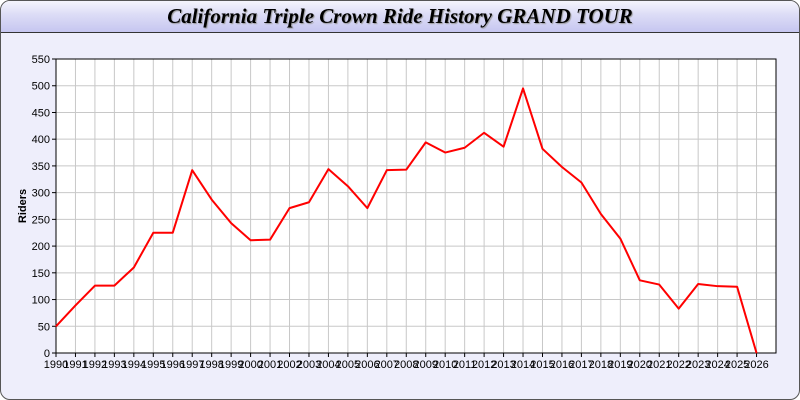  Describe the element at coordinates (387, 365) in the screenshot. I see `x-tick-label: 2007` at that location.